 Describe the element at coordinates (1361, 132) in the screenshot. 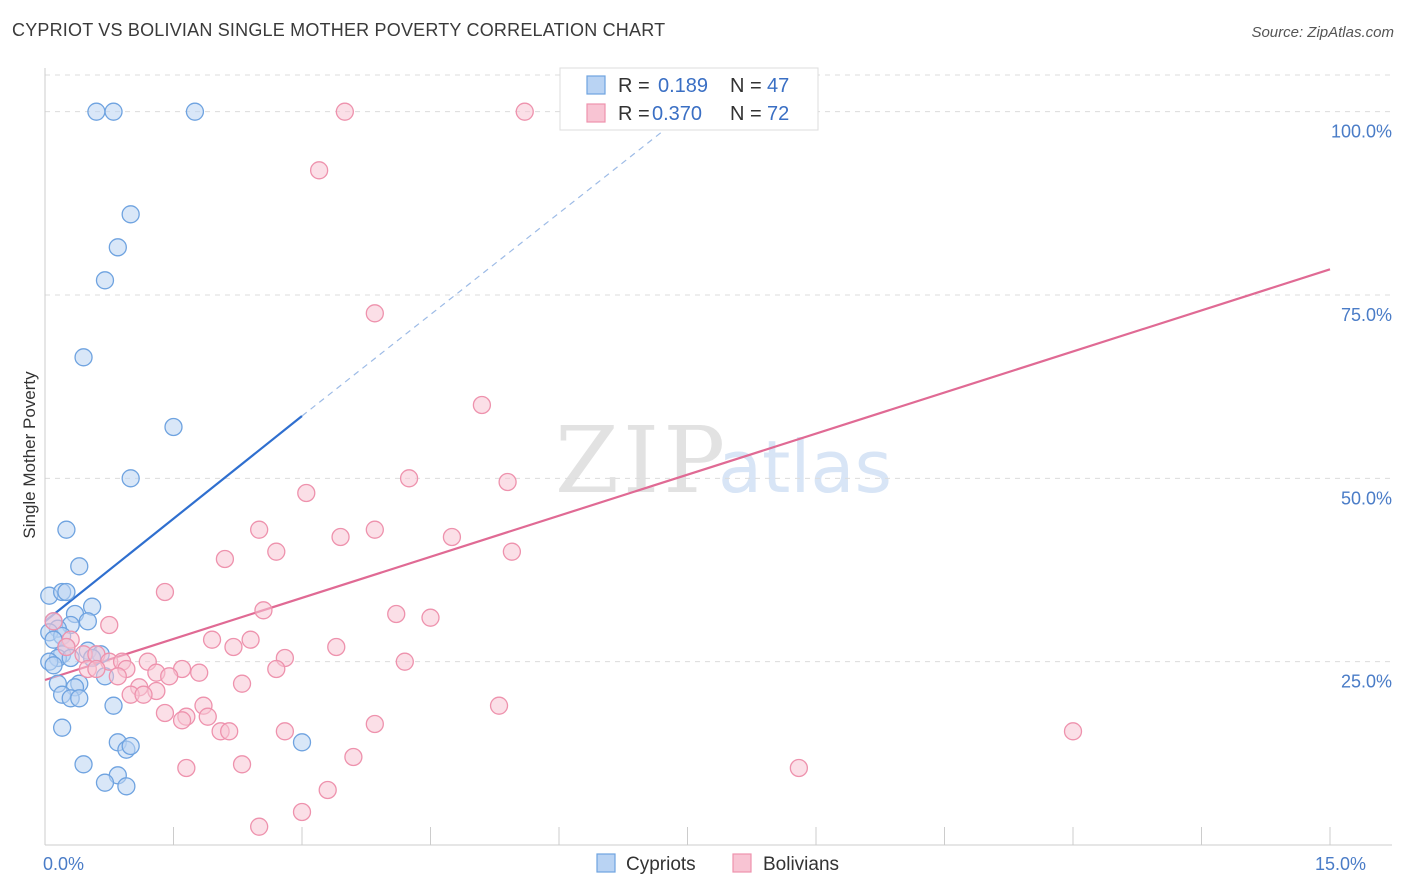

I see `y-tick-label-3: 100.0%` at that location.